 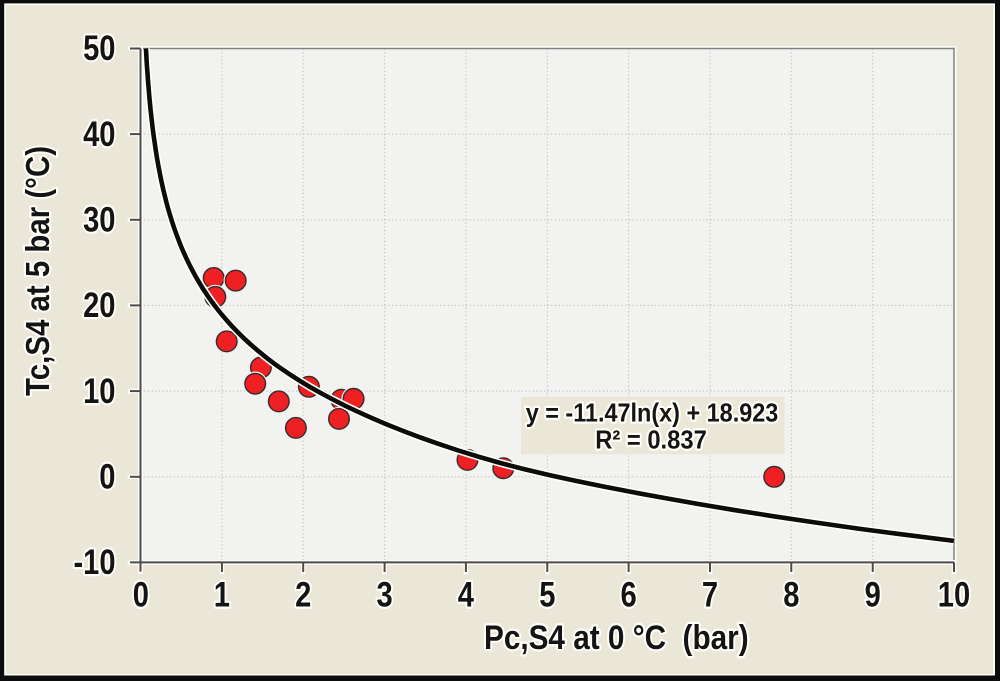 What do you see at coordinates (99, 134) in the screenshot?
I see `svg-text: 40` at bounding box center [99, 134].